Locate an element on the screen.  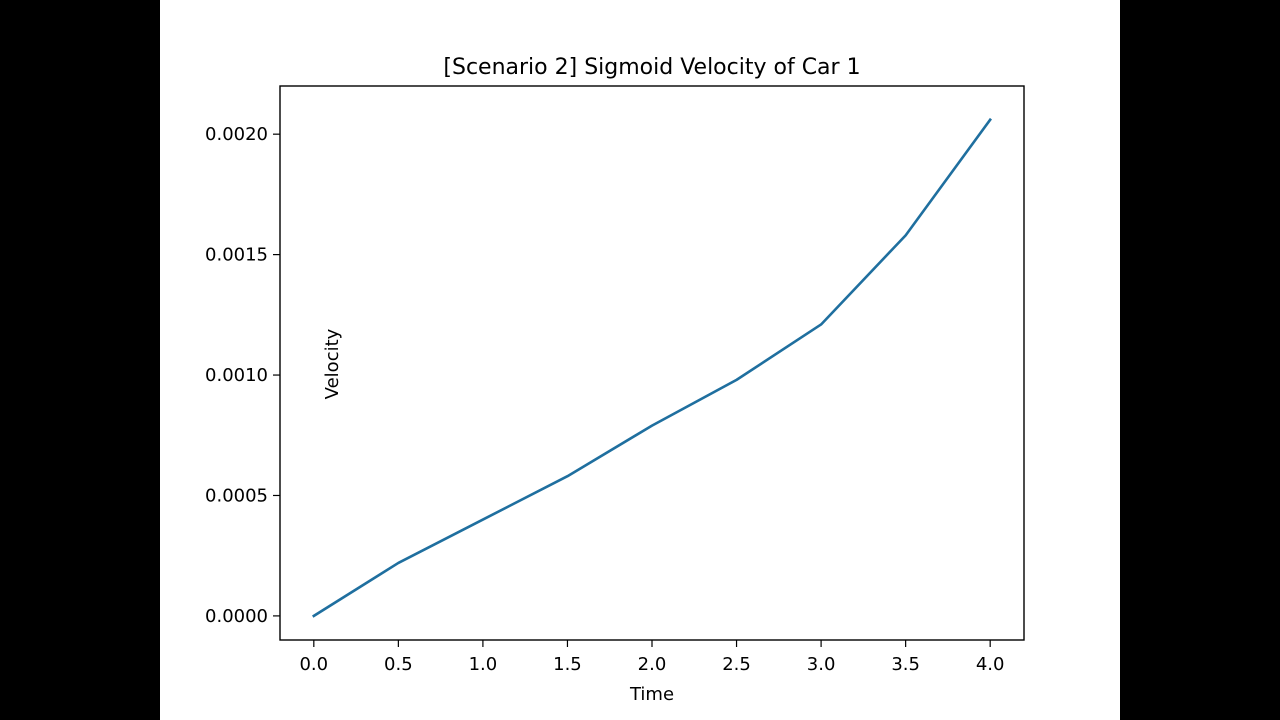
x-tick-label: 1.0 is located at coordinates (483, 664).